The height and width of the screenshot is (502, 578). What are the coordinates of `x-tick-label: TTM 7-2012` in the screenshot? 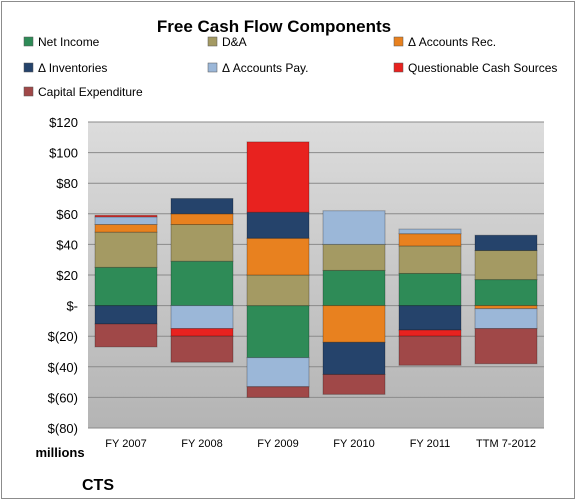 It's located at (506, 444).